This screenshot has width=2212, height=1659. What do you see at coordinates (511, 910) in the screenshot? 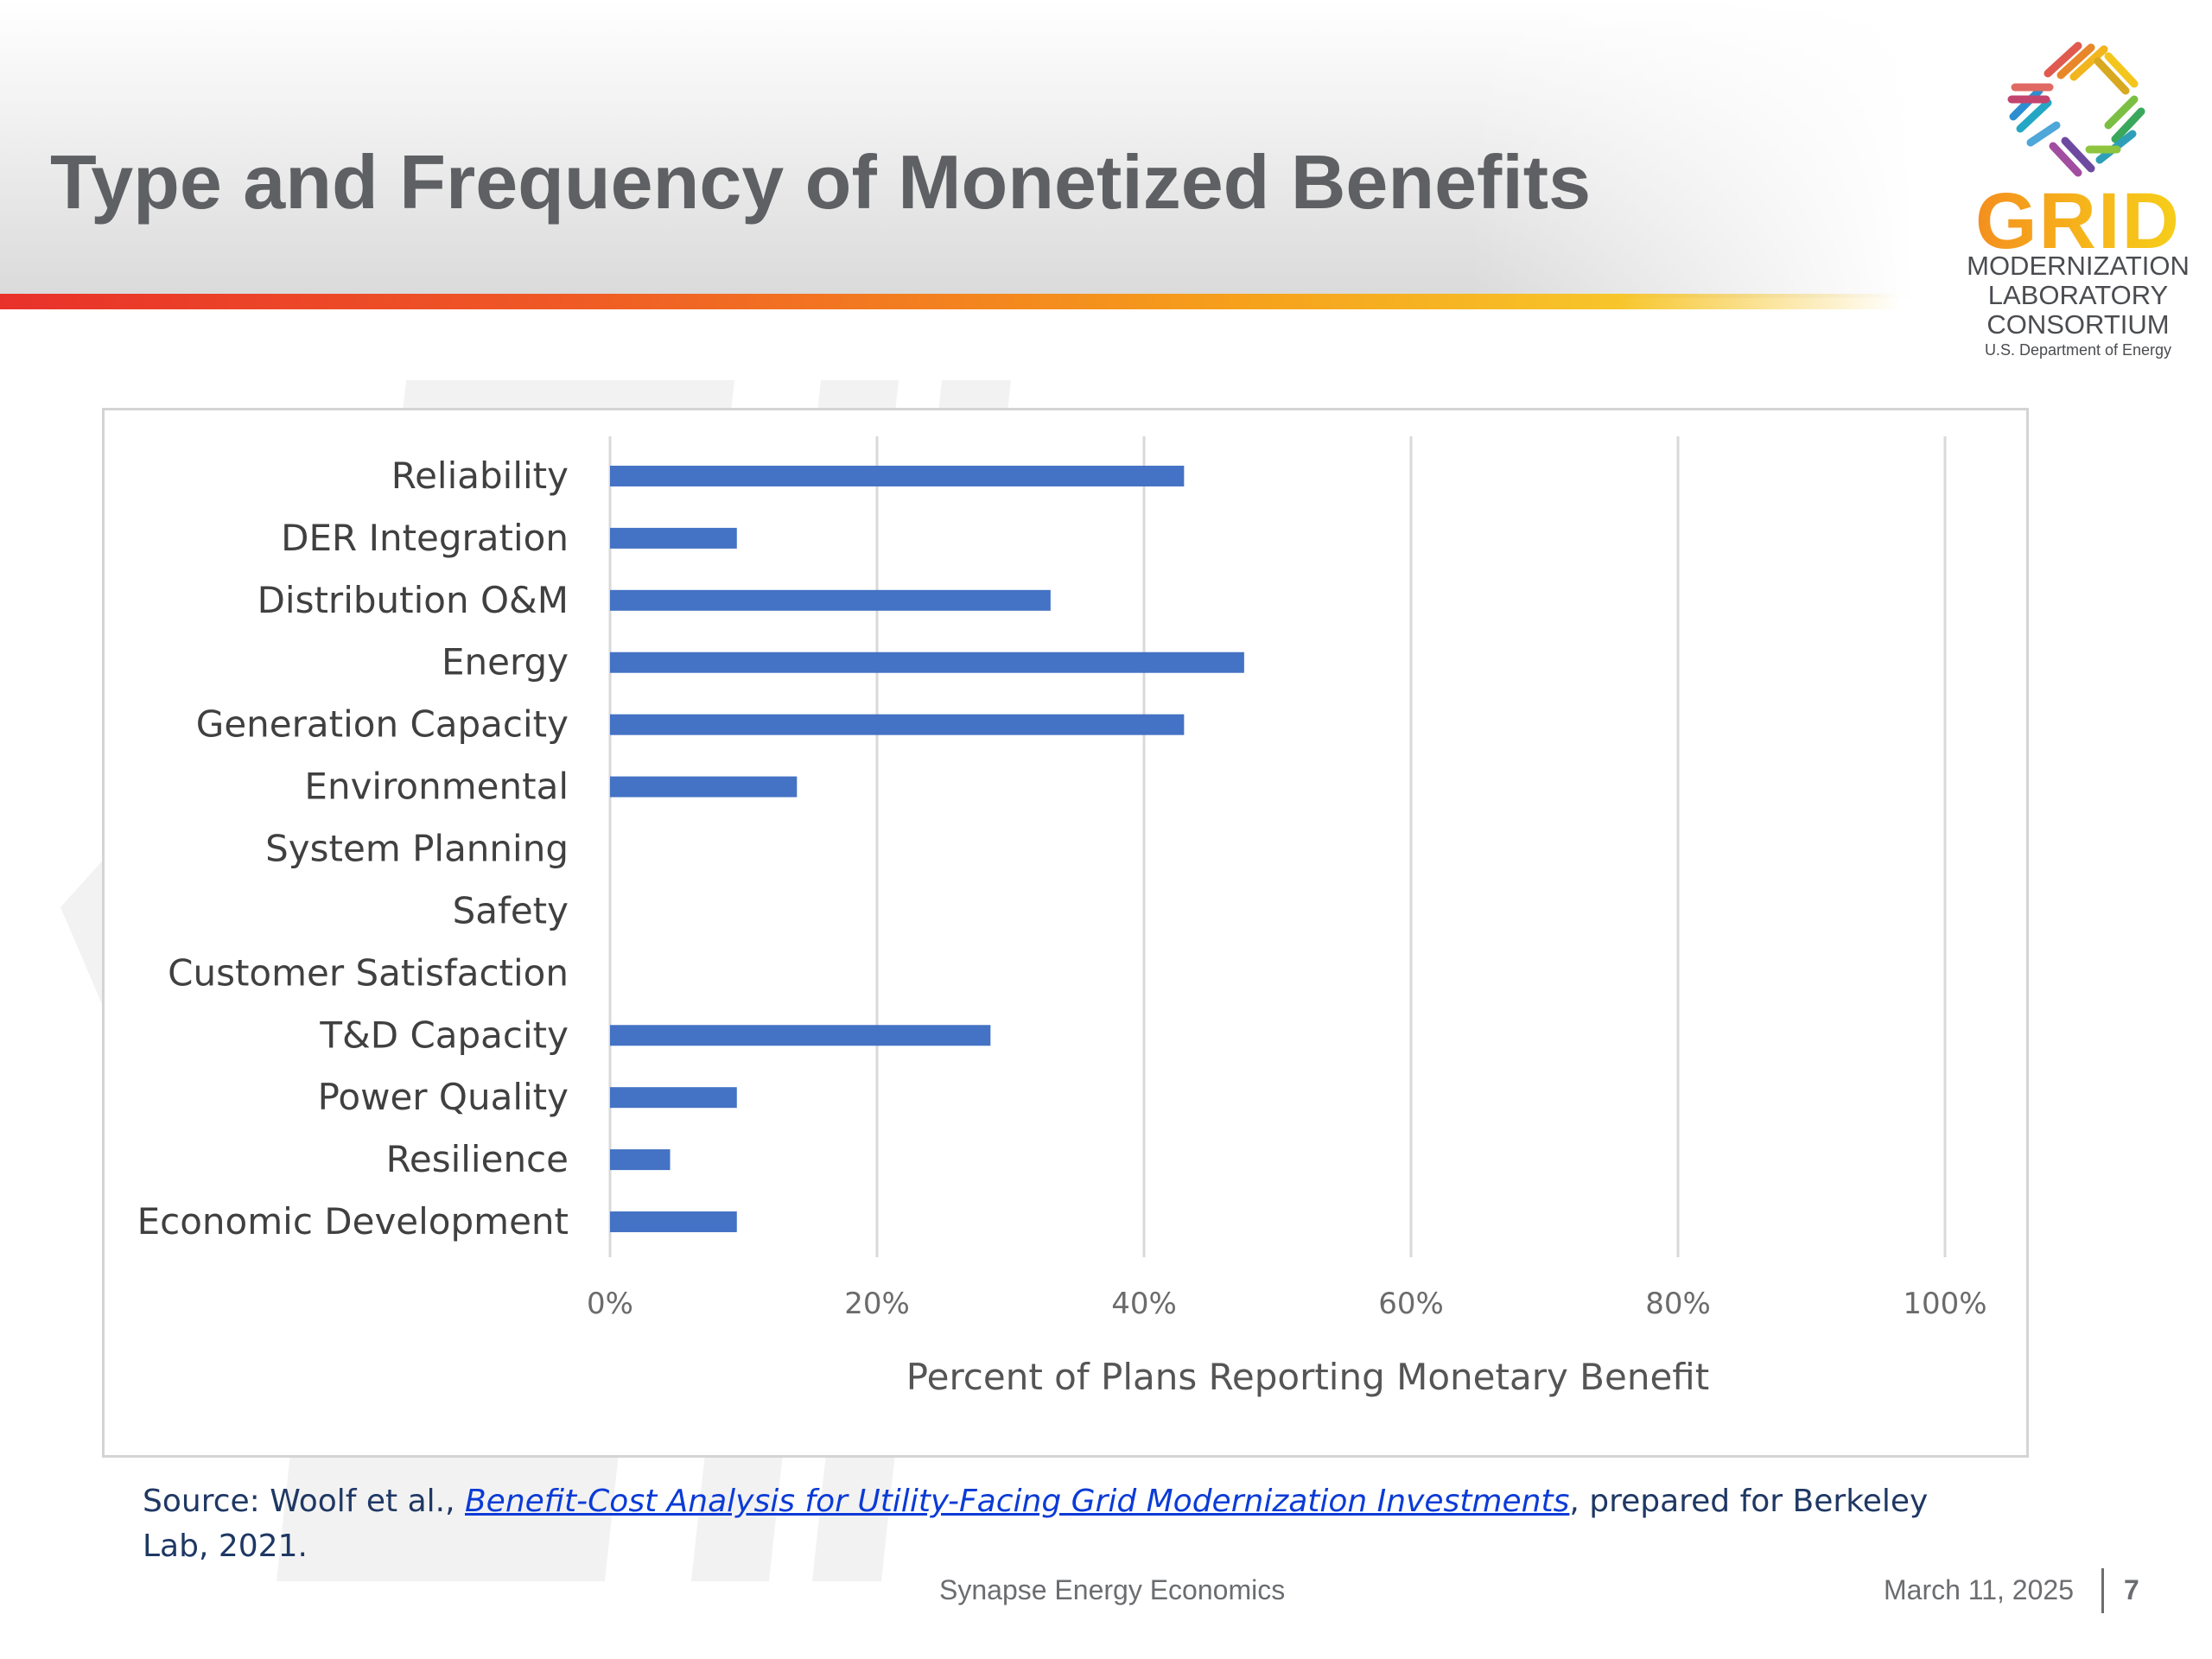
I see `category-label: Safety` at bounding box center [511, 910].